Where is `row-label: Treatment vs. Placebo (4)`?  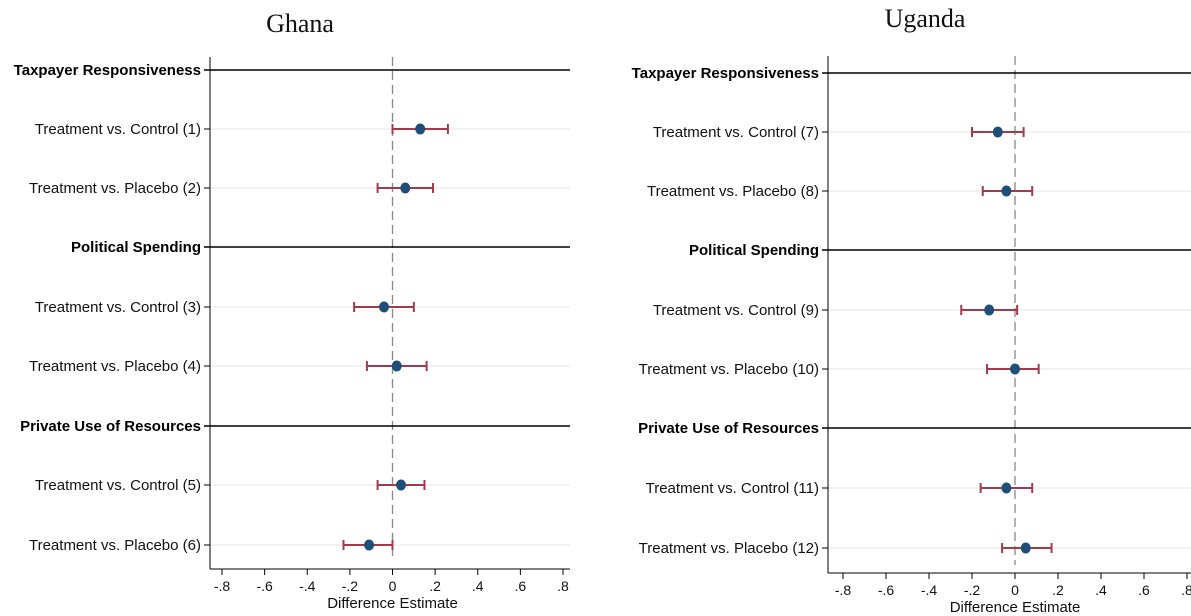 row-label: Treatment vs. Placebo (4) is located at coordinates (115, 366).